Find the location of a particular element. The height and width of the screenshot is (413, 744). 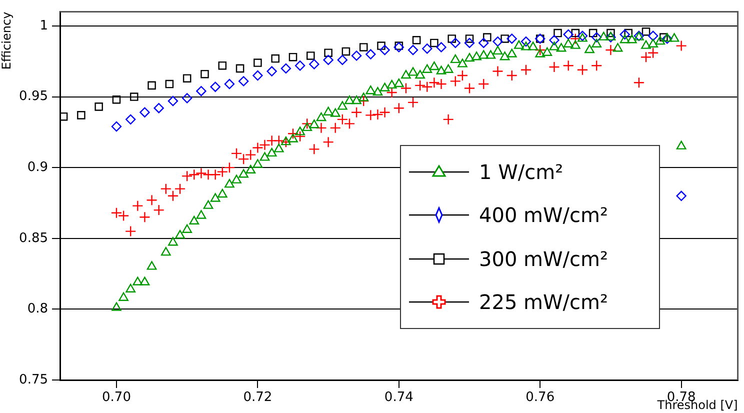

y-tick-label: 0.95 is located at coordinates (33, 96).